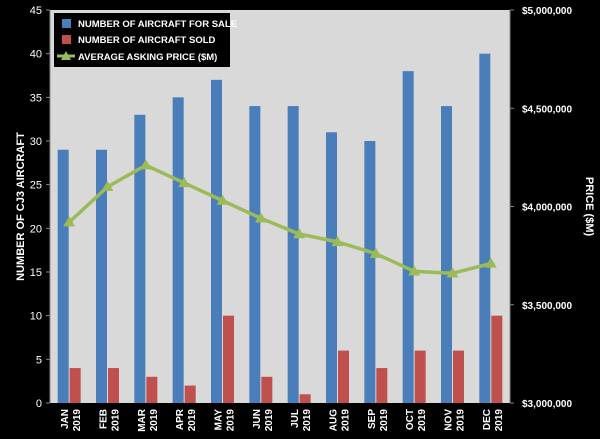 The height and width of the screenshot is (439, 600). Describe the element at coordinates (157, 24) in the screenshot. I see `legend-label-for-sale: NUMBER OF AIRCRAFT FOR SALE` at that location.